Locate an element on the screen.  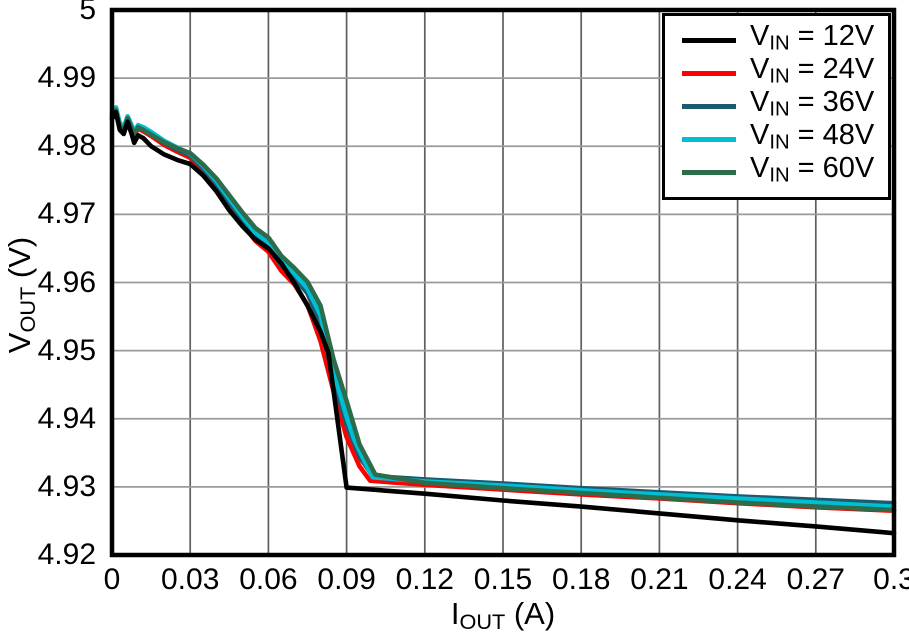
legend-swatch-vin-60v is located at coordinates (709, 172).